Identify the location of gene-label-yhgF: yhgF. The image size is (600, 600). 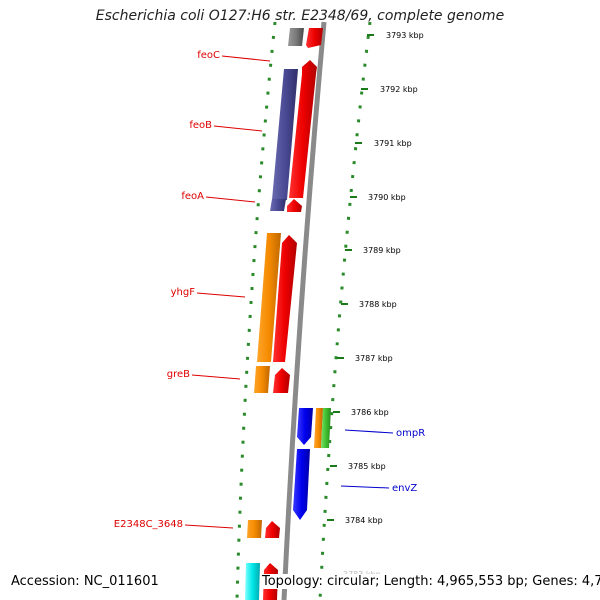
(183, 292).